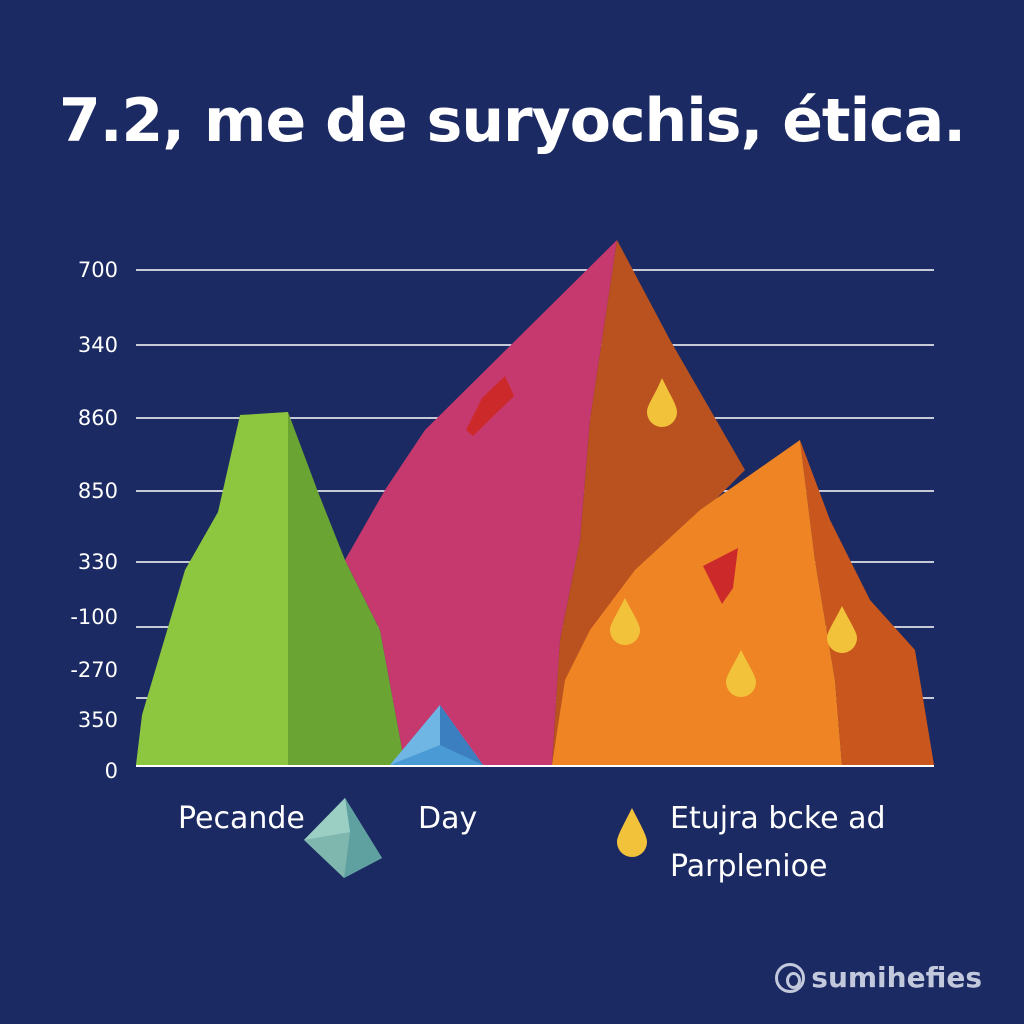 This screenshot has width=1024, height=1024. Describe the element at coordinates (896, 977) in the screenshot. I see `watermark-text: sumihefies` at that location.